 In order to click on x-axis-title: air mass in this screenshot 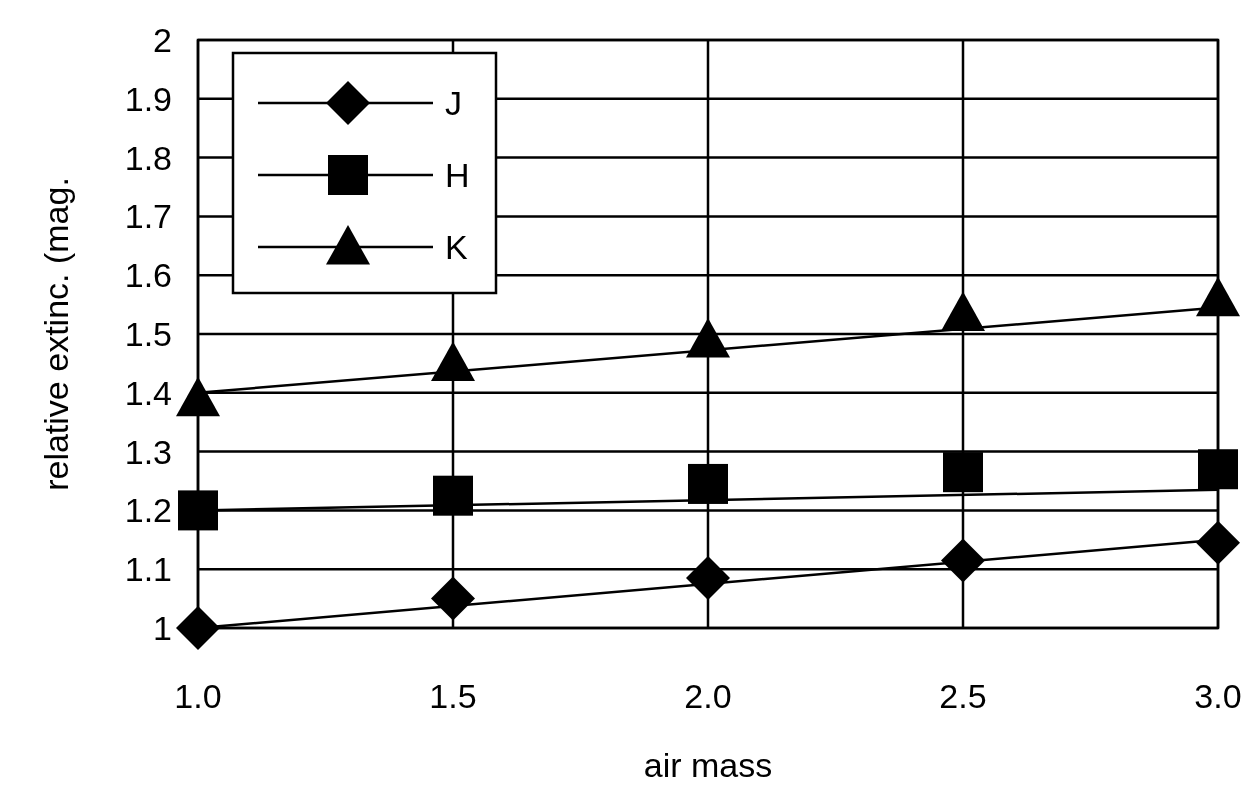, I will do `click(708, 765)`.